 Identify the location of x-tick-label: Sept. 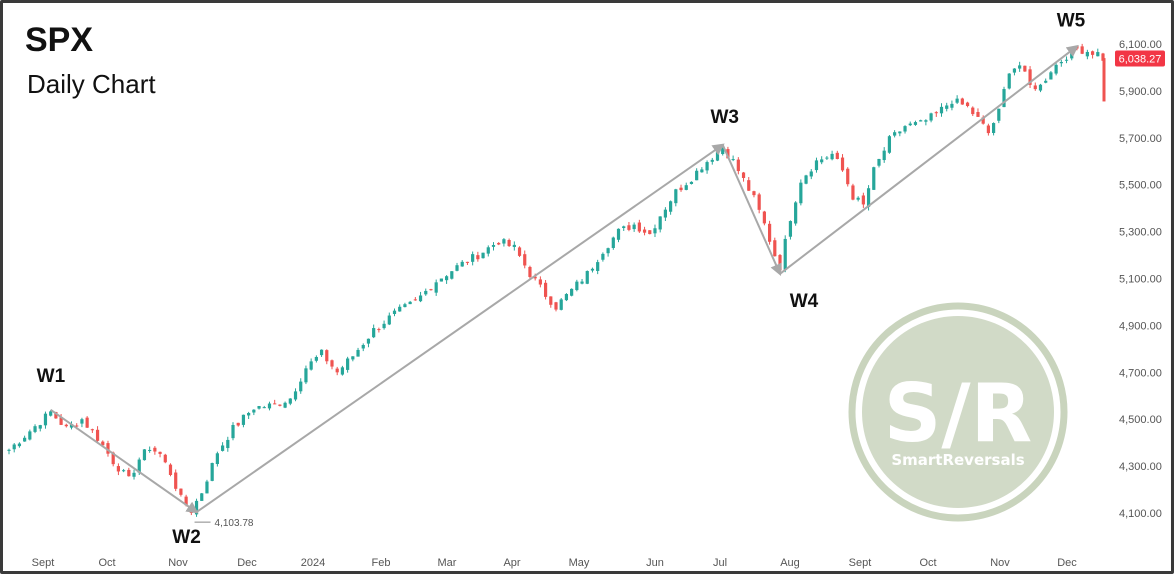
(43, 563).